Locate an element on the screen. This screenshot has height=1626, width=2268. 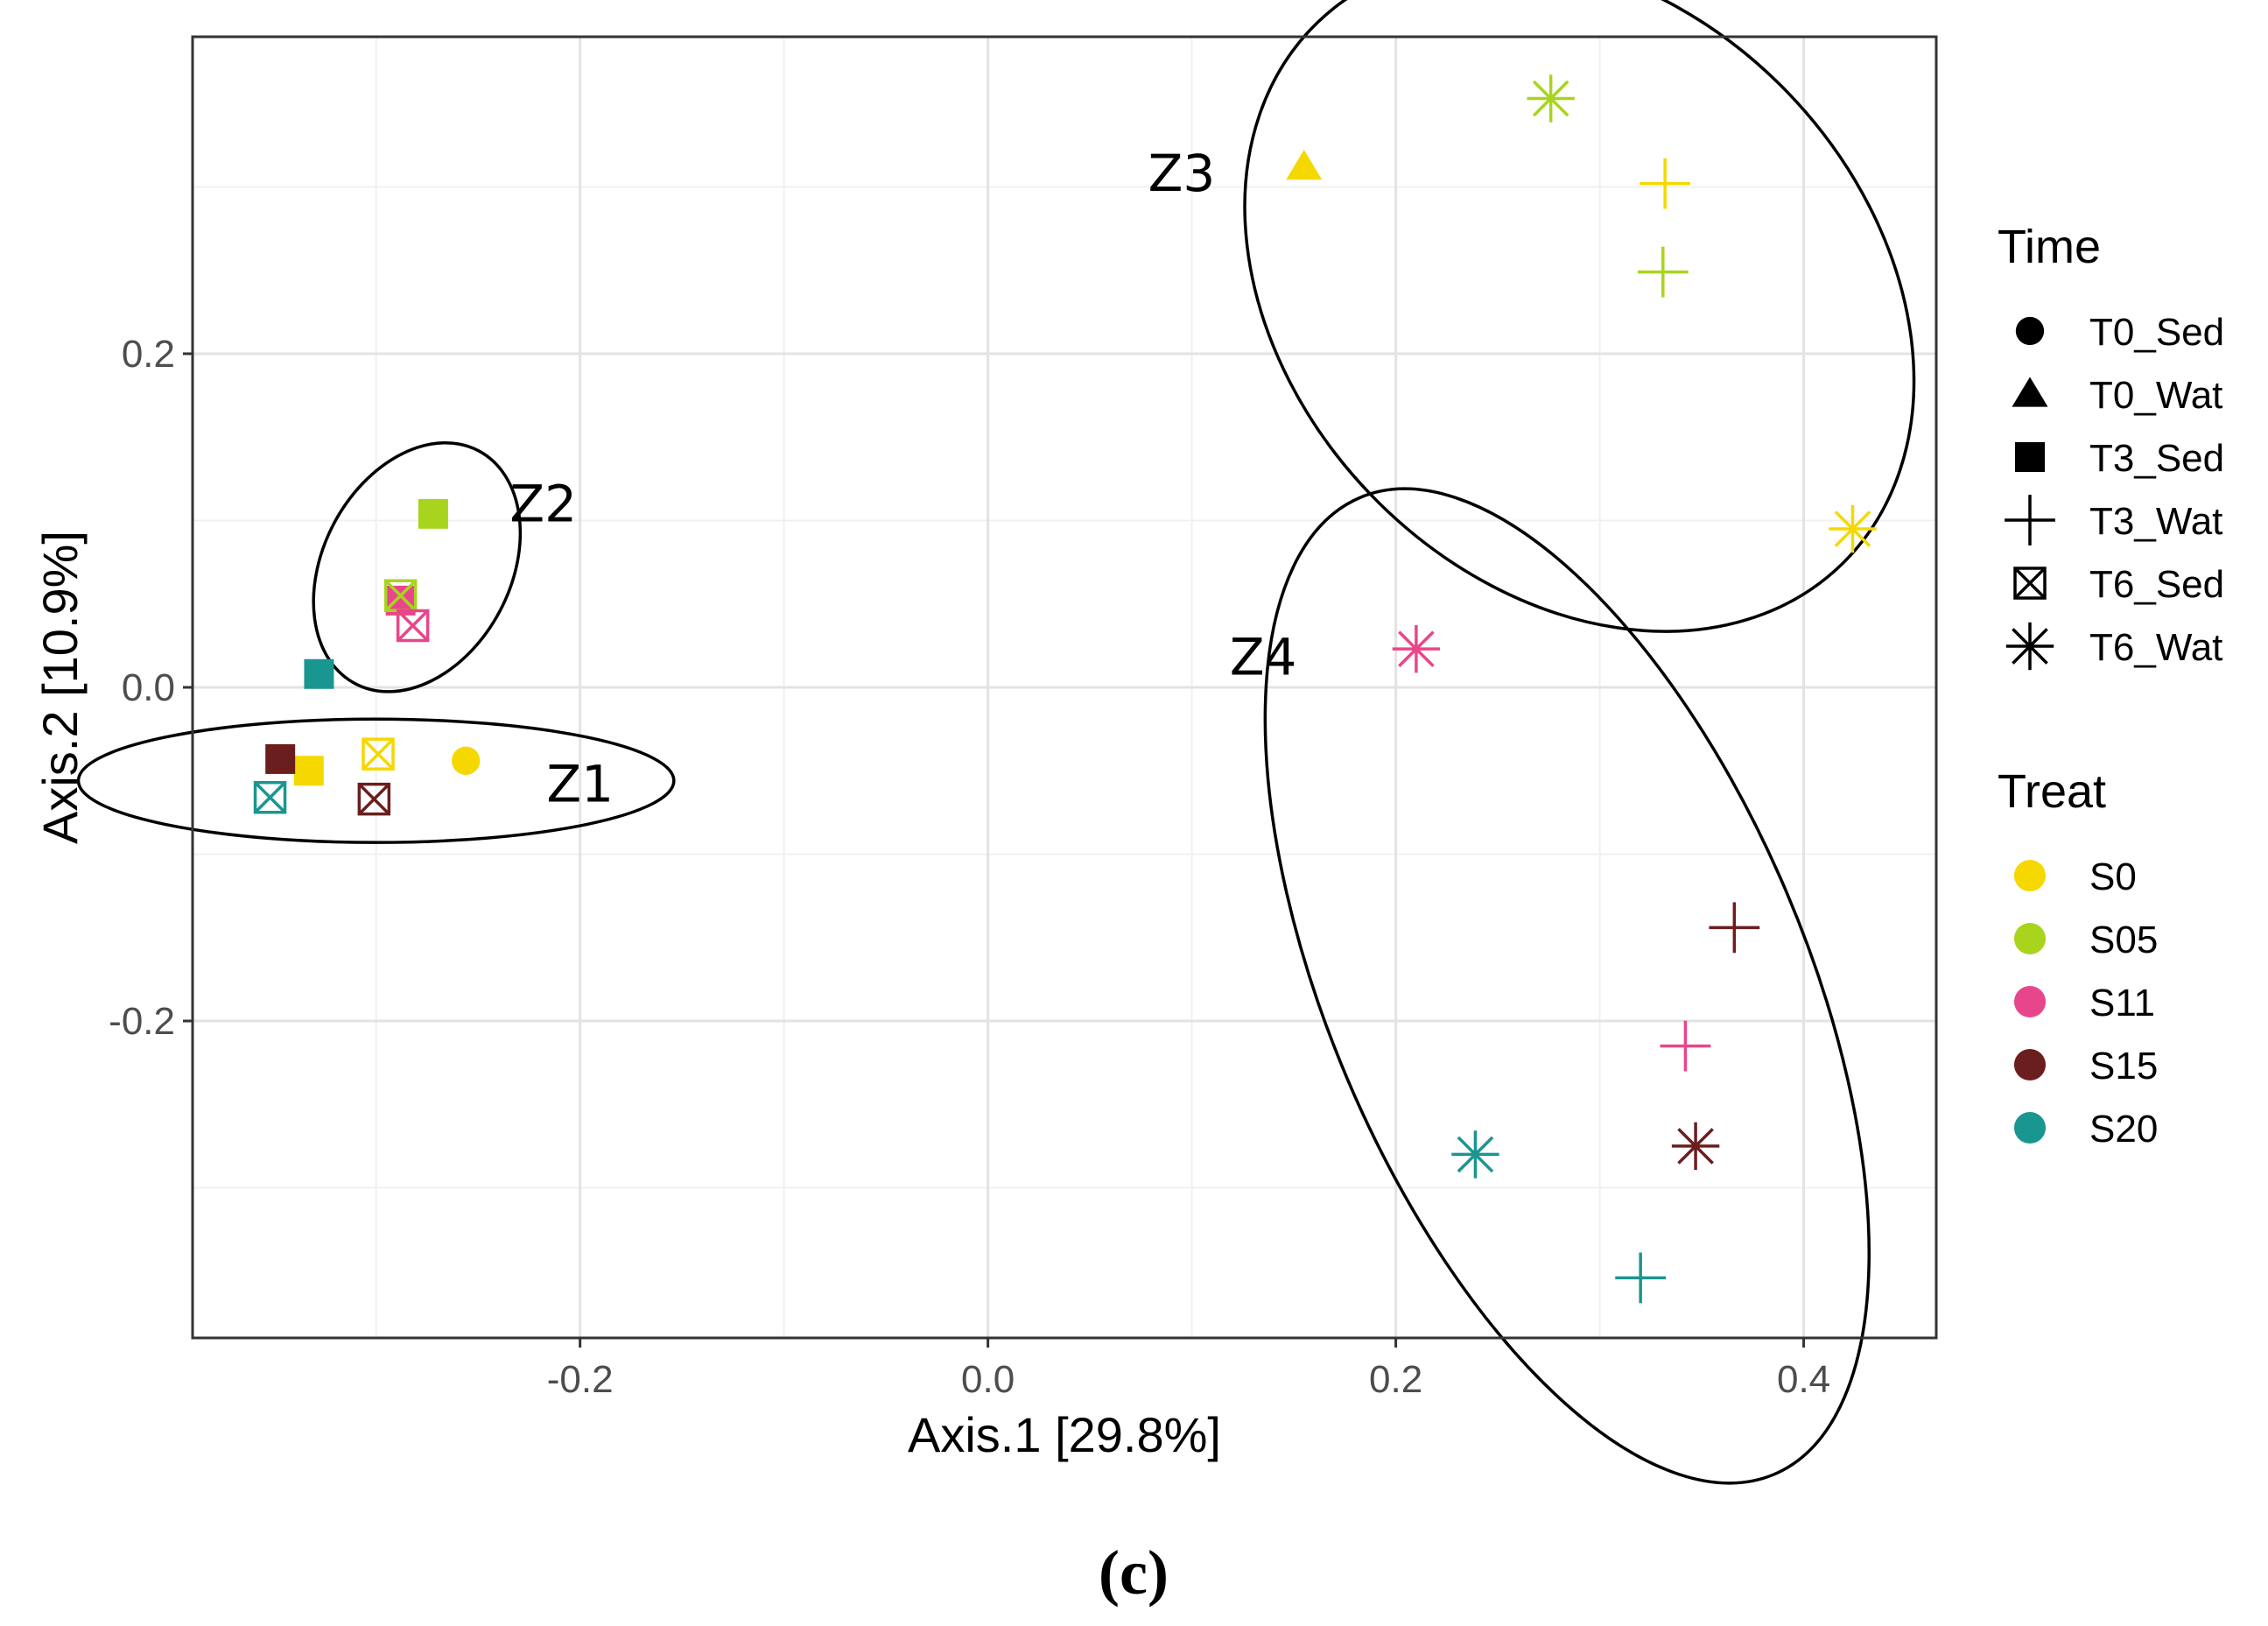
legend-key-t0_sed is located at coordinates (2030, 331).